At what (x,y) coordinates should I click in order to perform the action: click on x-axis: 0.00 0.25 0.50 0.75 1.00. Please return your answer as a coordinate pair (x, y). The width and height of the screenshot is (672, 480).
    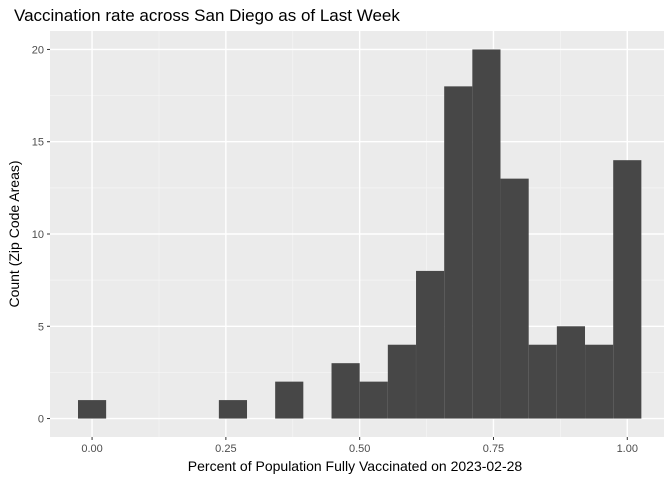
    Looking at the image, I should click on (359, 446).